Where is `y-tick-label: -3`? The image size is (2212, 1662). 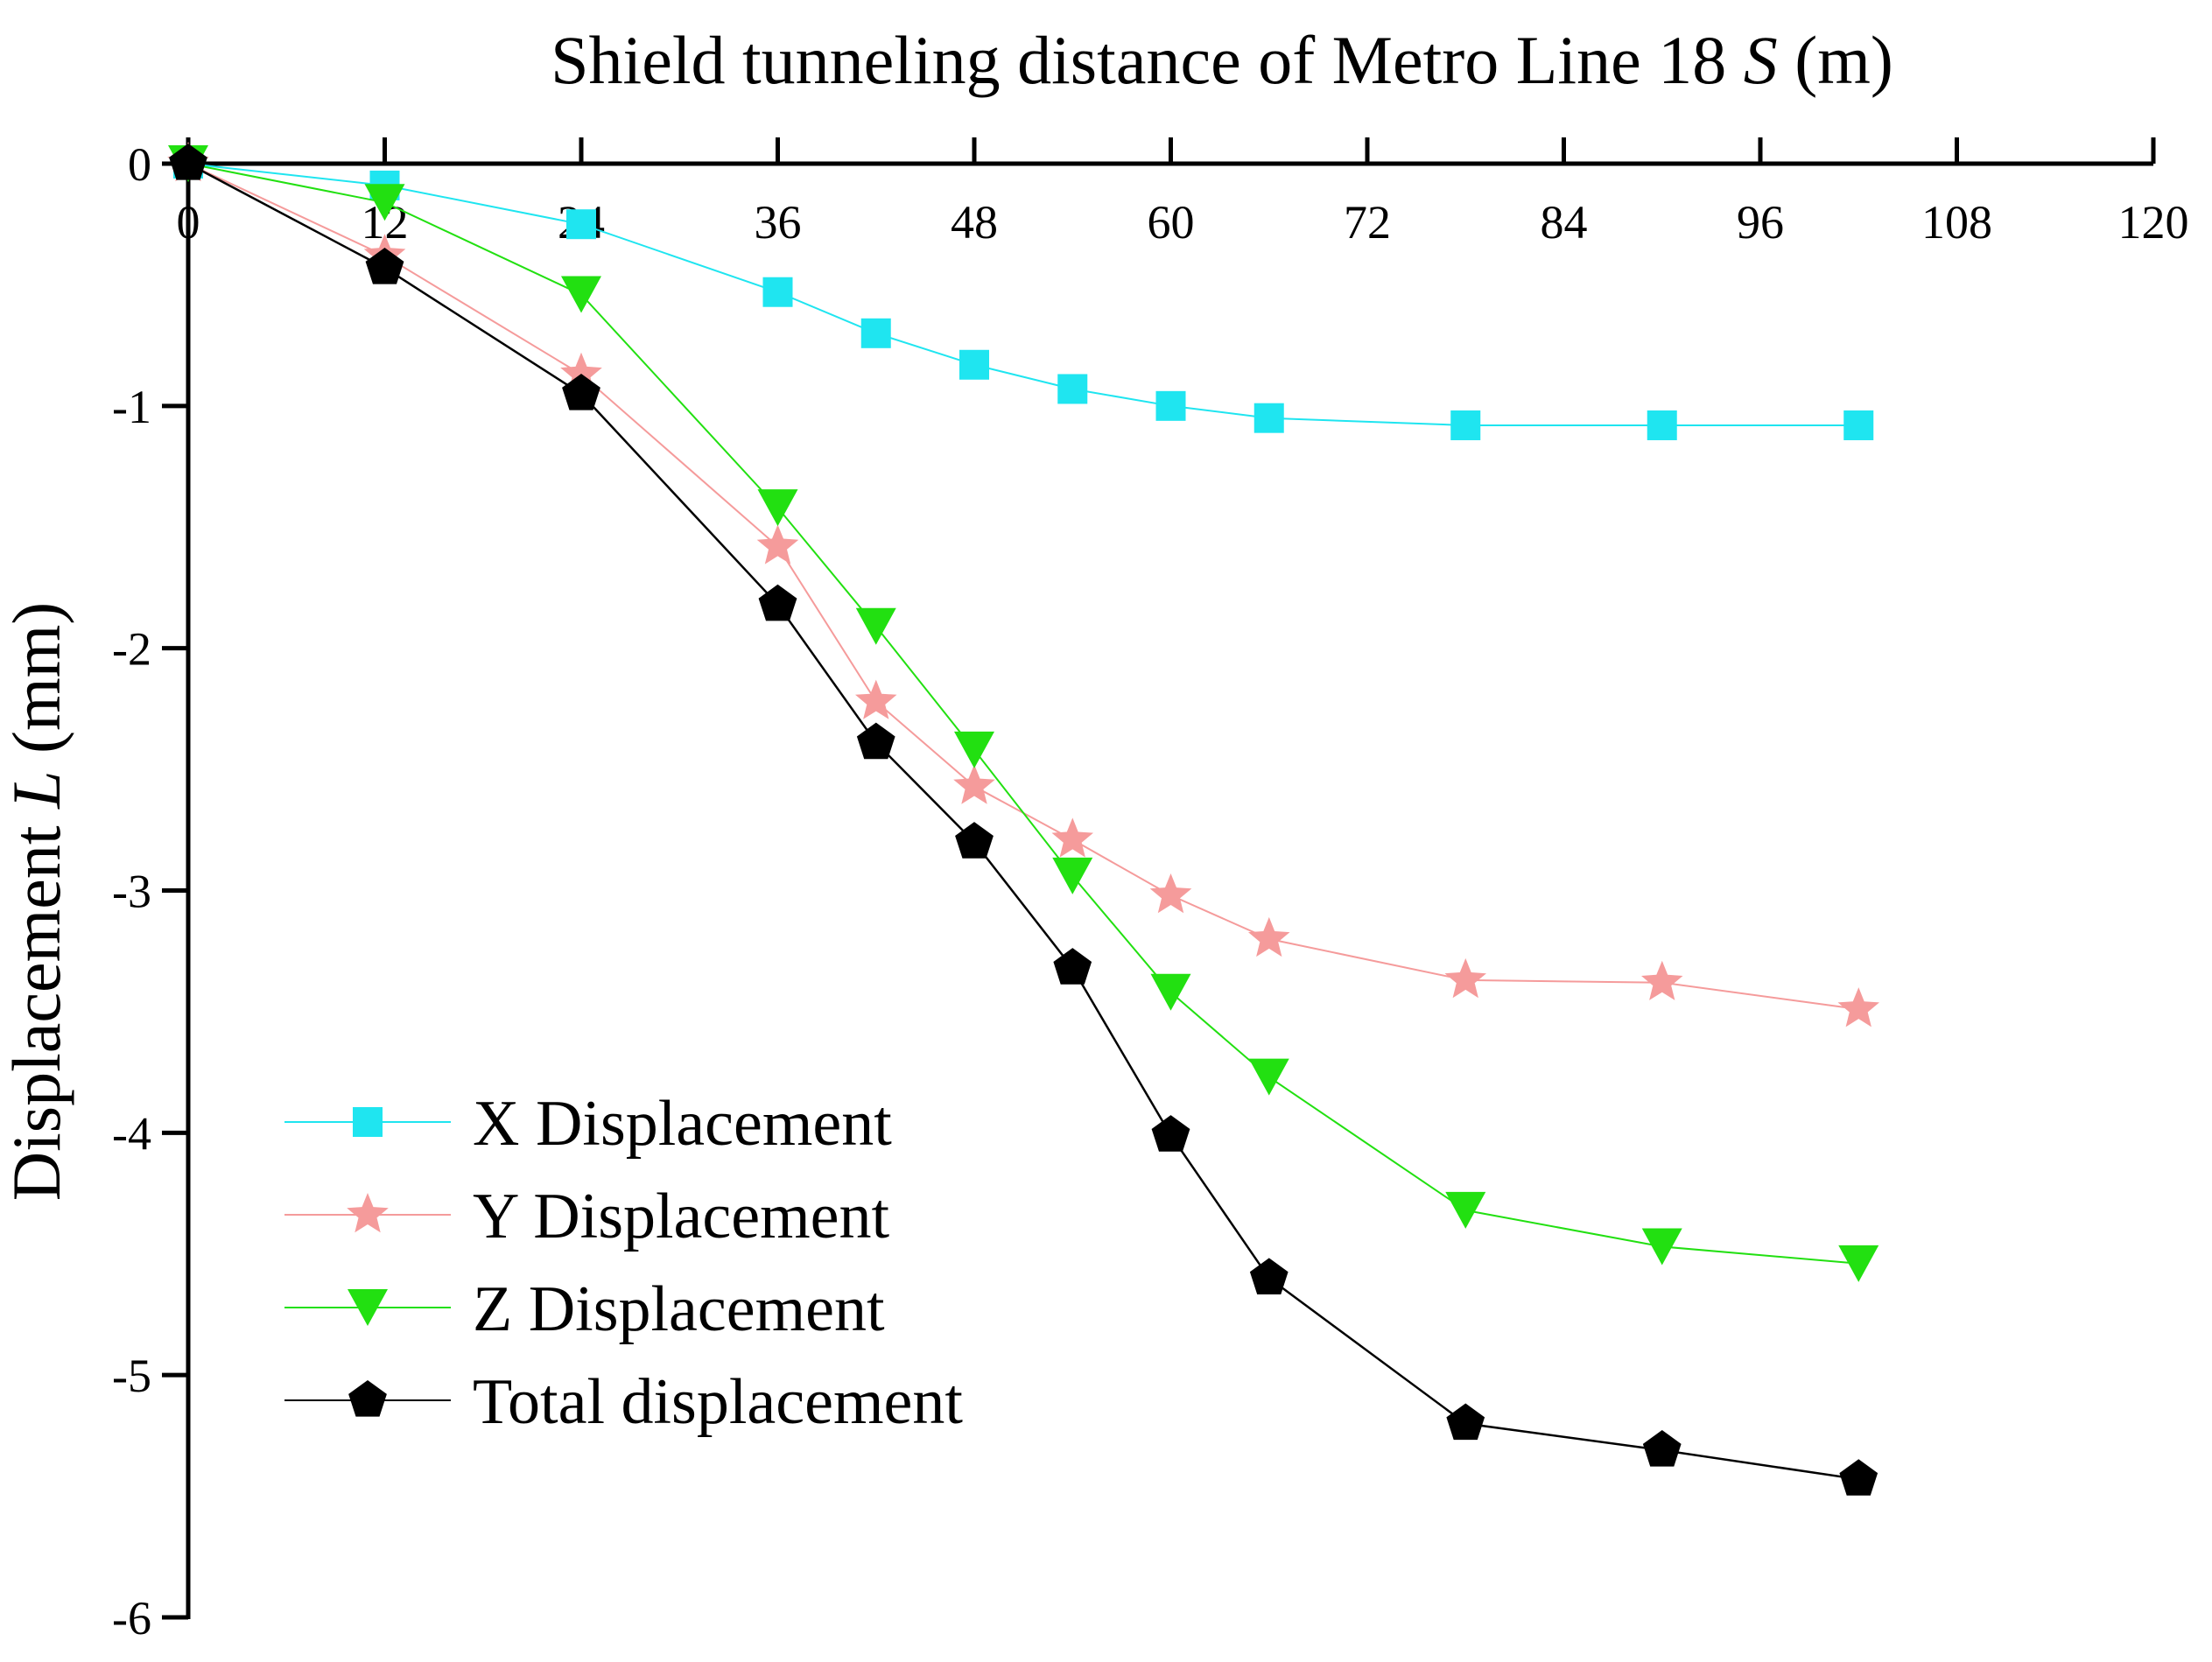 y-tick-label: -3 is located at coordinates (131, 892).